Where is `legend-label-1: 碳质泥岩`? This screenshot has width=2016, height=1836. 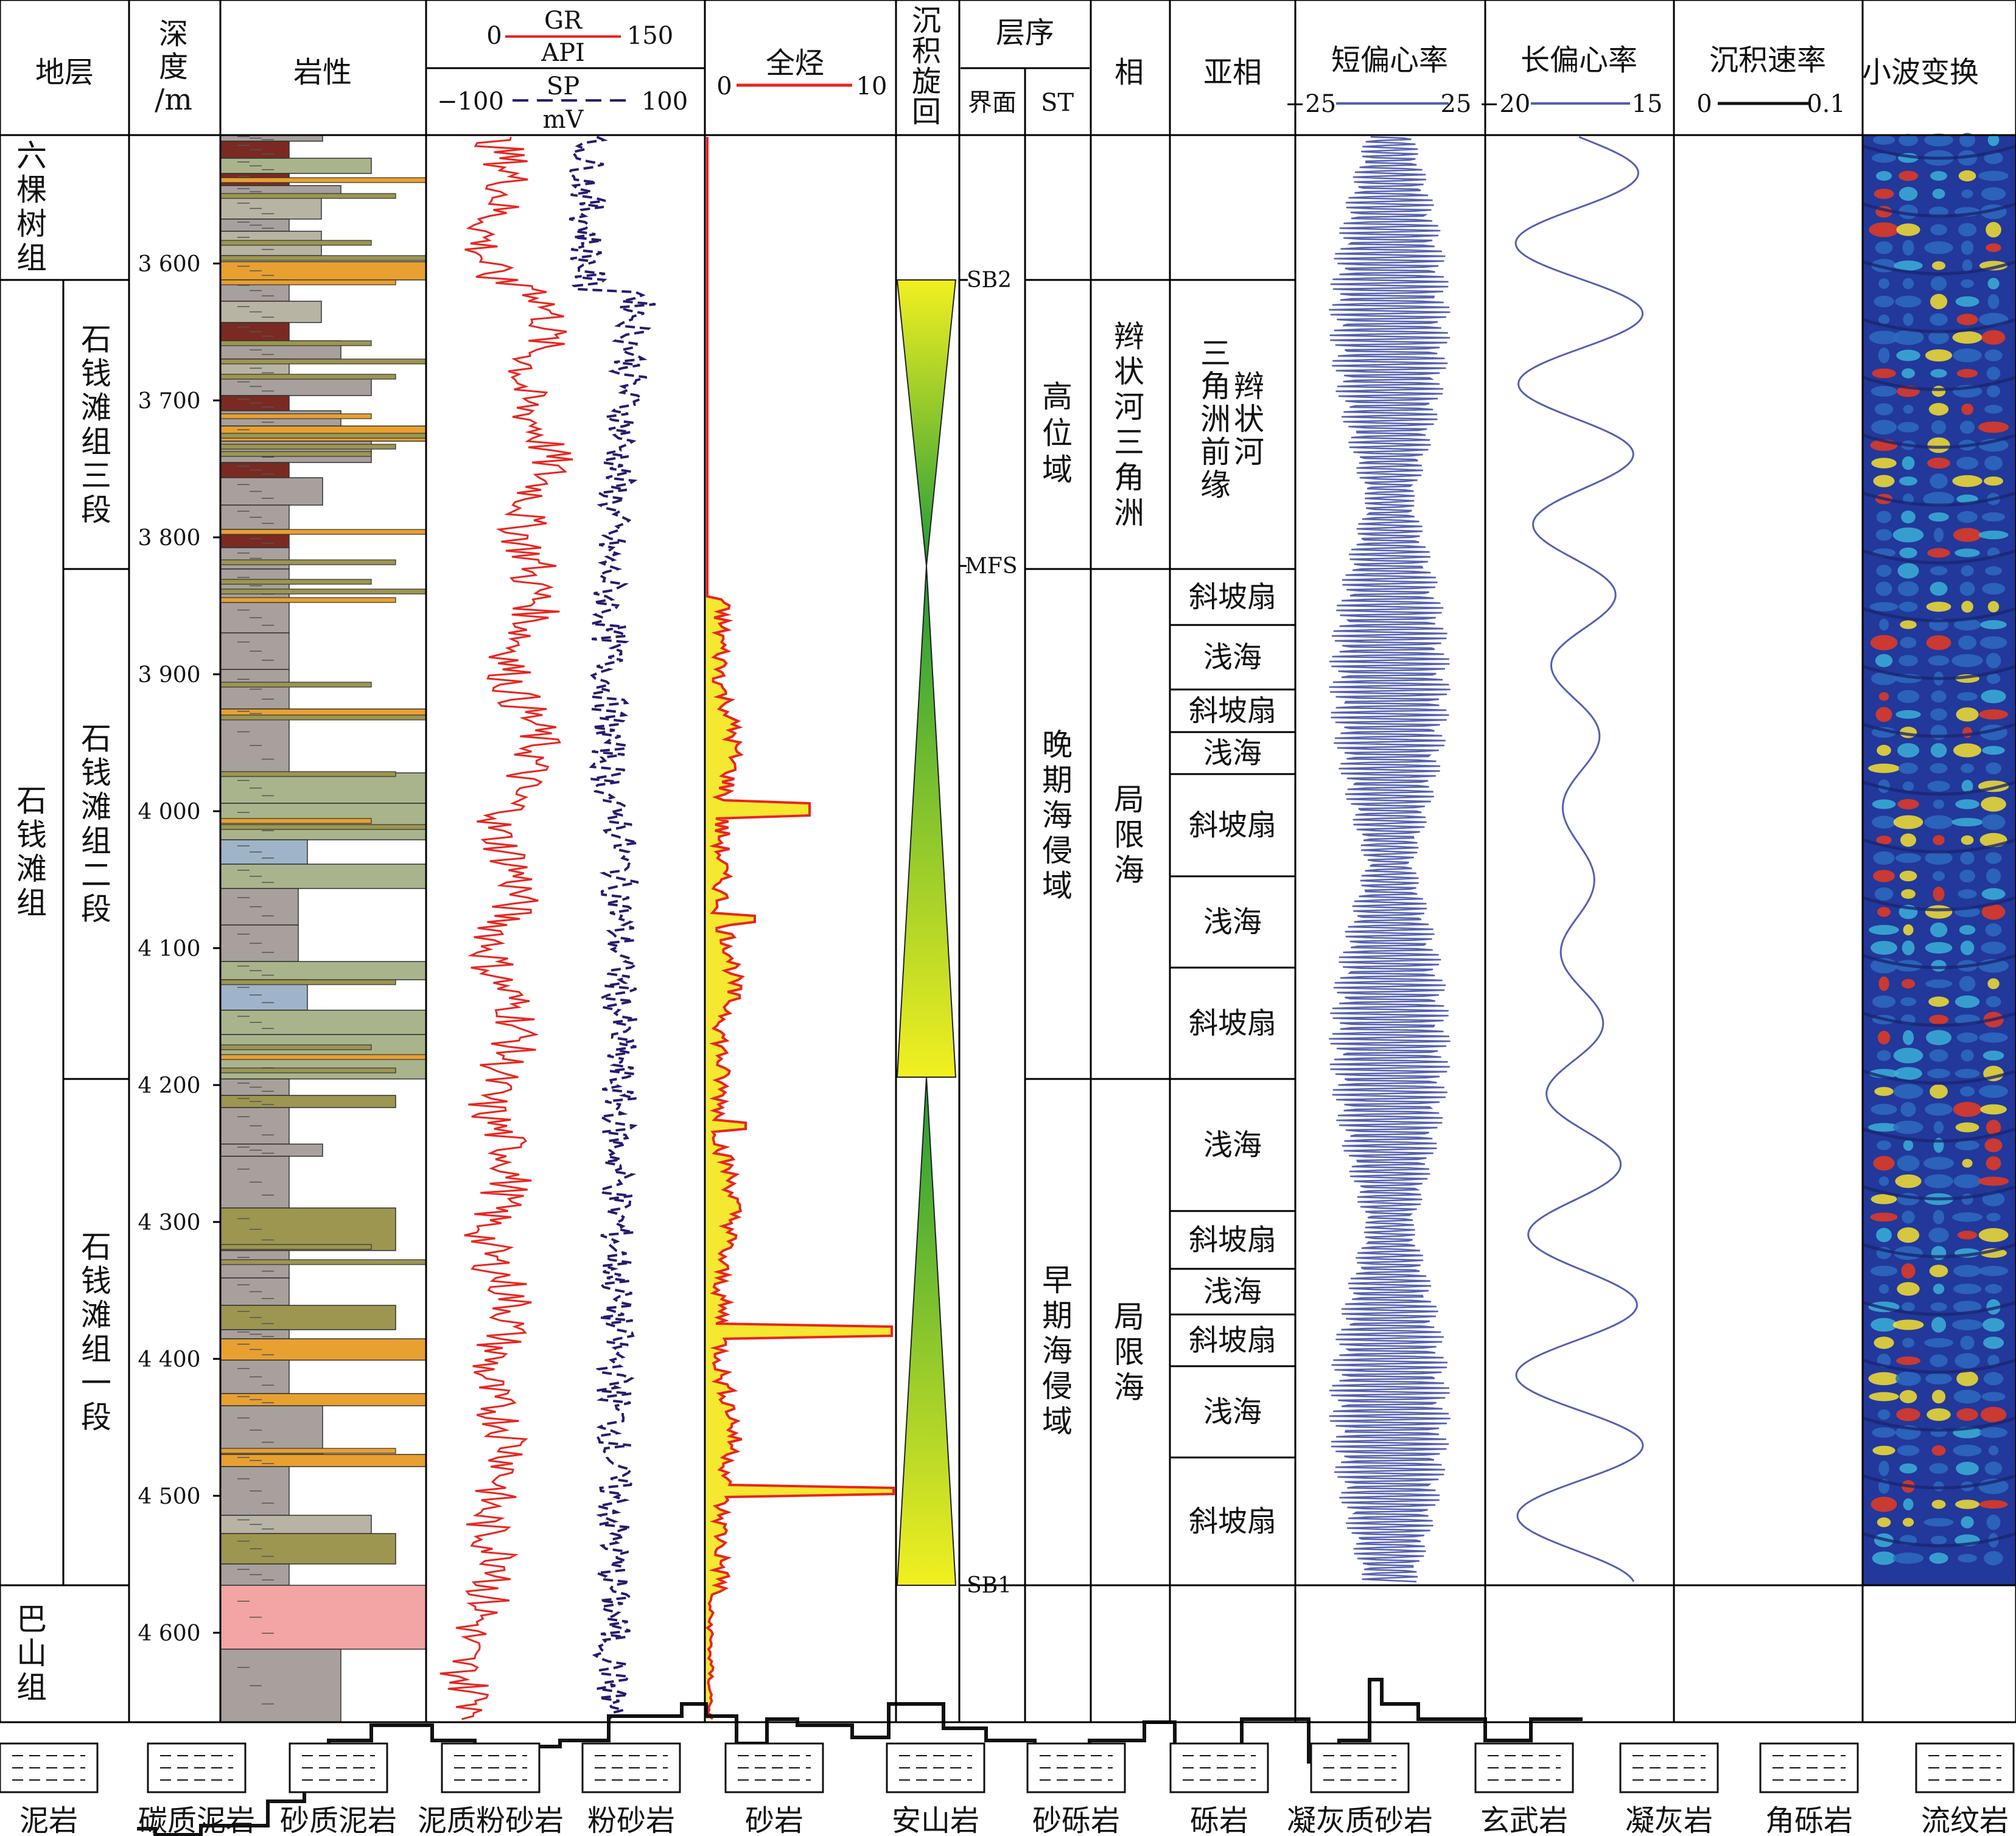
legend-label-1: 碳质泥岩 is located at coordinates (196, 1820).